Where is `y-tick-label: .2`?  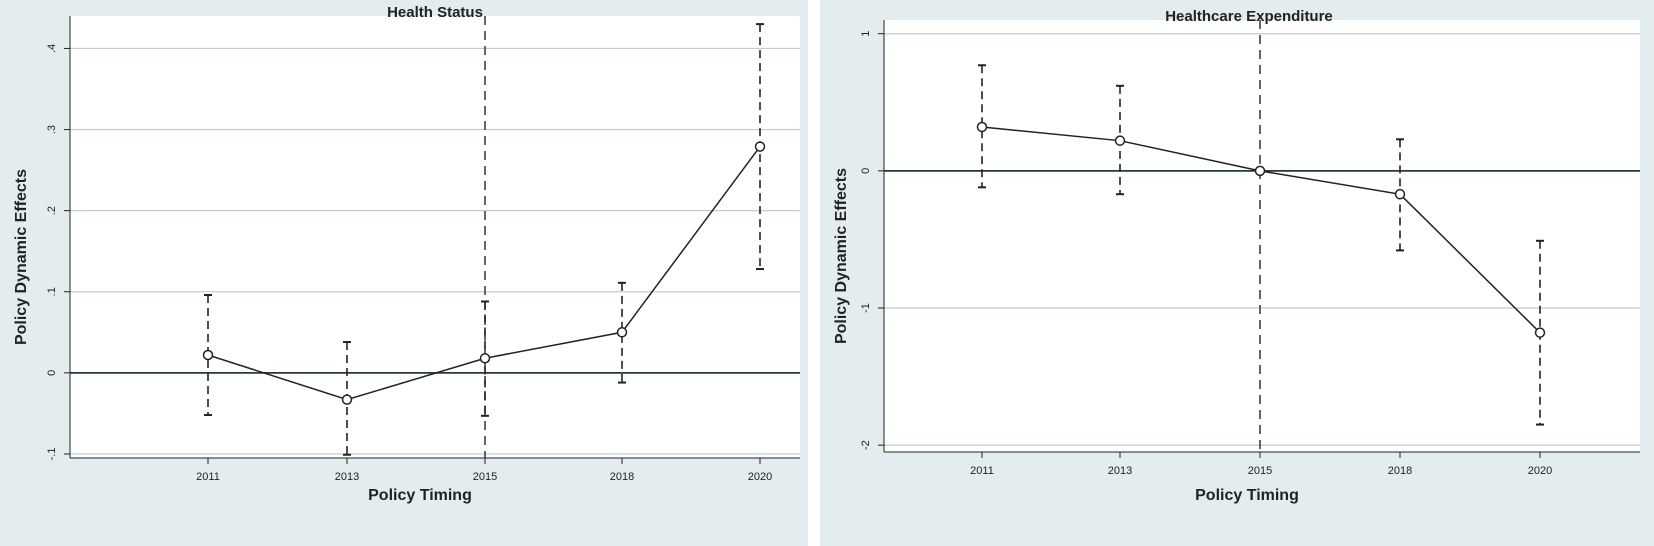
y-tick-label: .2 is located at coordinates (52, 210).